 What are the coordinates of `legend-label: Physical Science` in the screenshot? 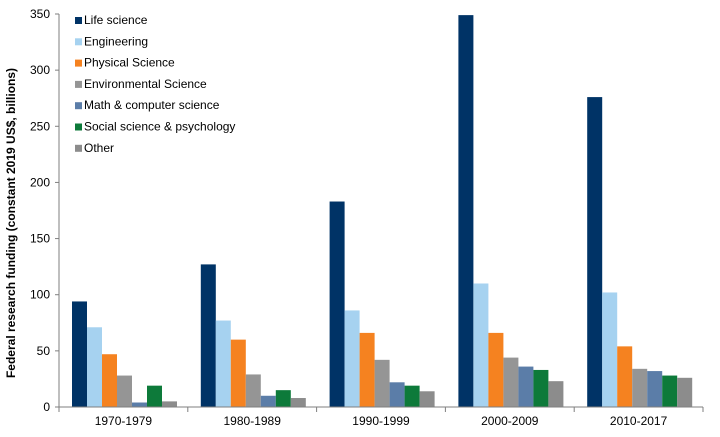 It's located at (129, 63).